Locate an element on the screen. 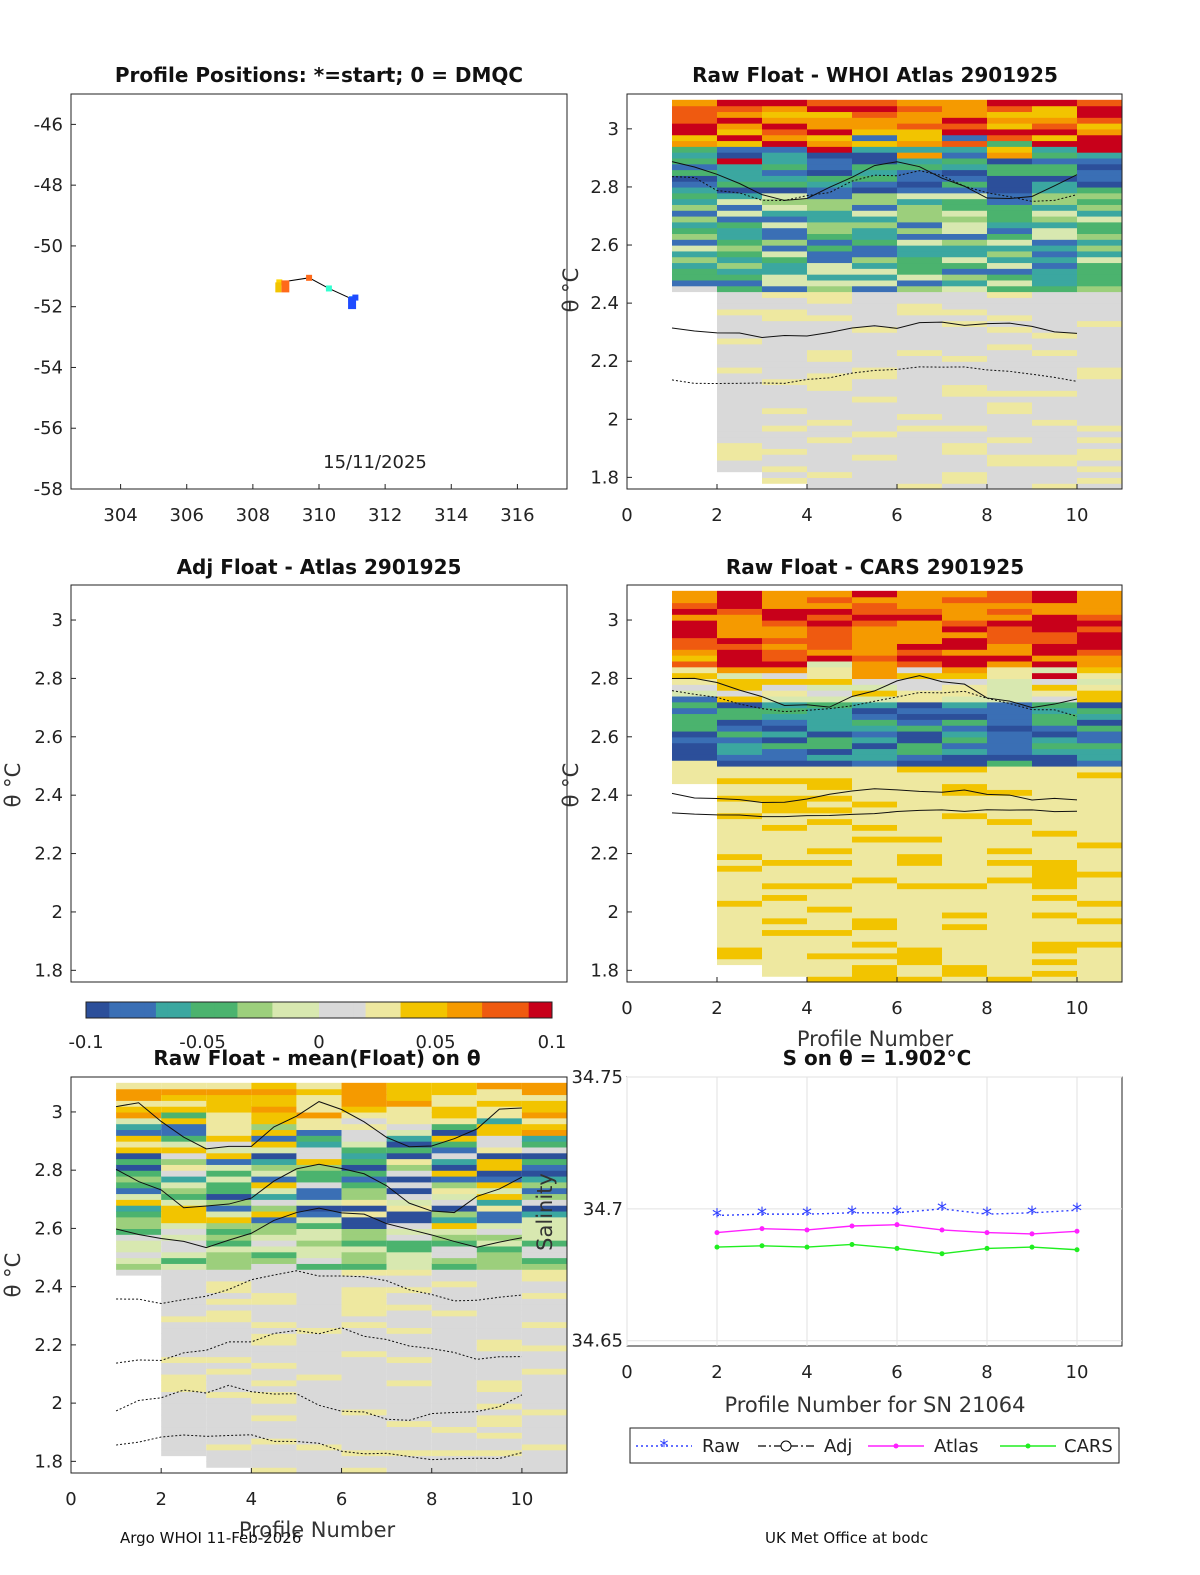 Image resolution: width=1200 pixels, height=1575 pixels. y-tick-label: -54 is located at coordinates (48, 367).